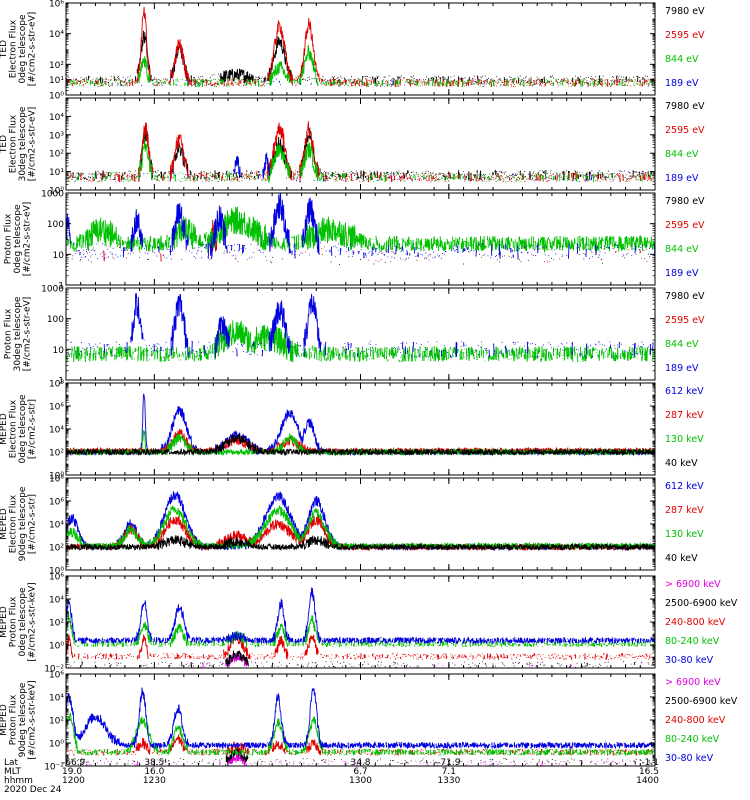 Image resolution: width=750 pixels, height=800 pixels. What do you see at coordinates (360, 616) in the screenshot?
I see `series-line-30-80-kev` at bounding box center [360, 616].